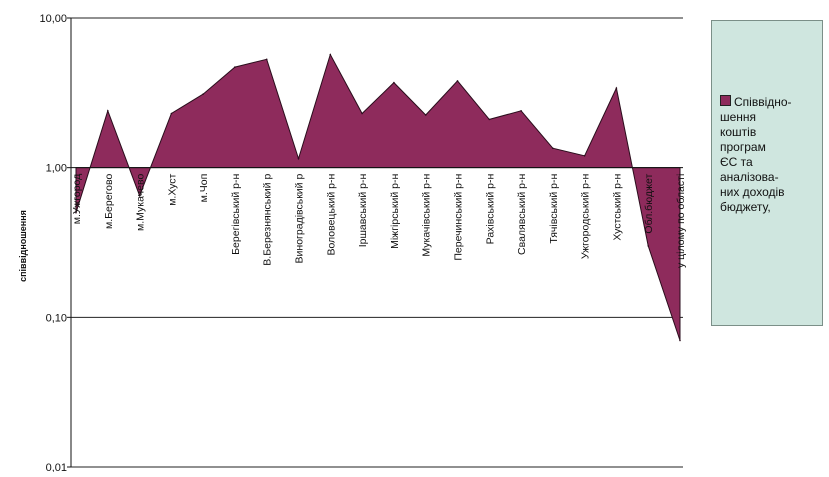  What do you see at coordinates (459, 217) in the screenshot?
I see `x-tick-label: Перечинський р-н` at bounding box center [459, 217].